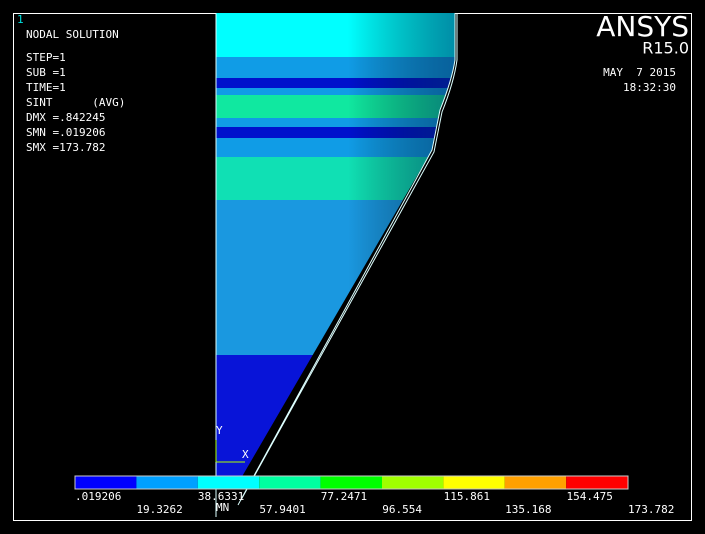  I want to click on legend-label: 173.782, so click(651, 509).